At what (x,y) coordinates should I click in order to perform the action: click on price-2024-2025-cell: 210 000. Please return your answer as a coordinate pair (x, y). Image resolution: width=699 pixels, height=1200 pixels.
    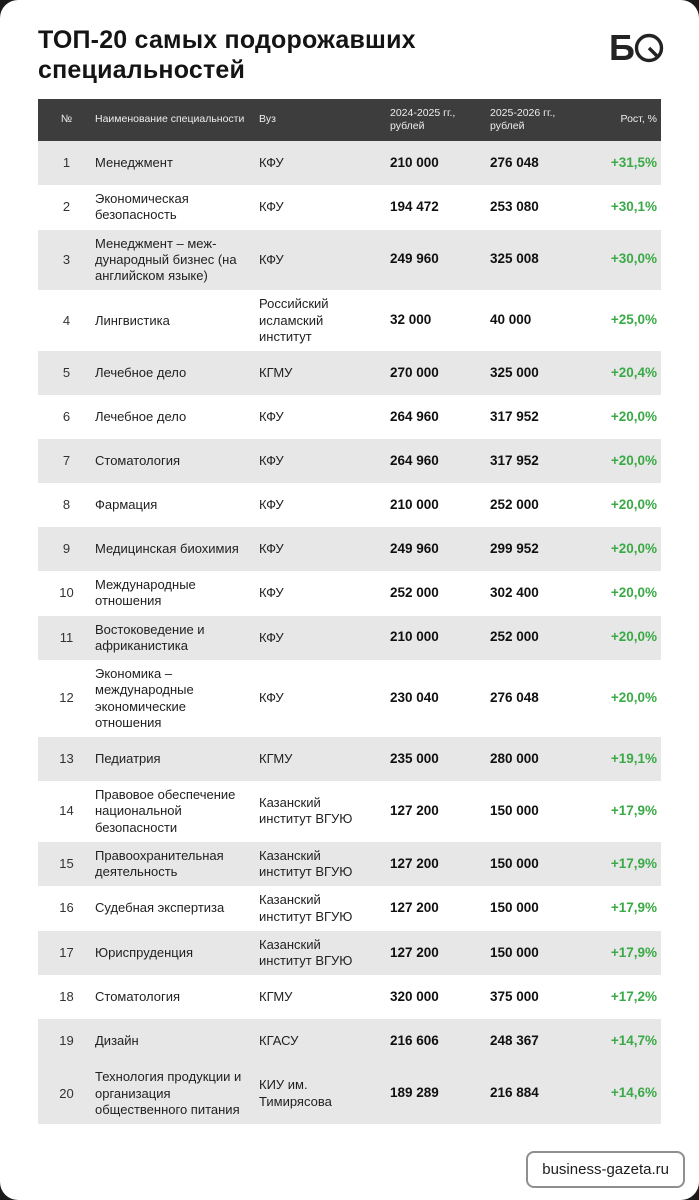
    Looking at the image, I should click on (414, 162).